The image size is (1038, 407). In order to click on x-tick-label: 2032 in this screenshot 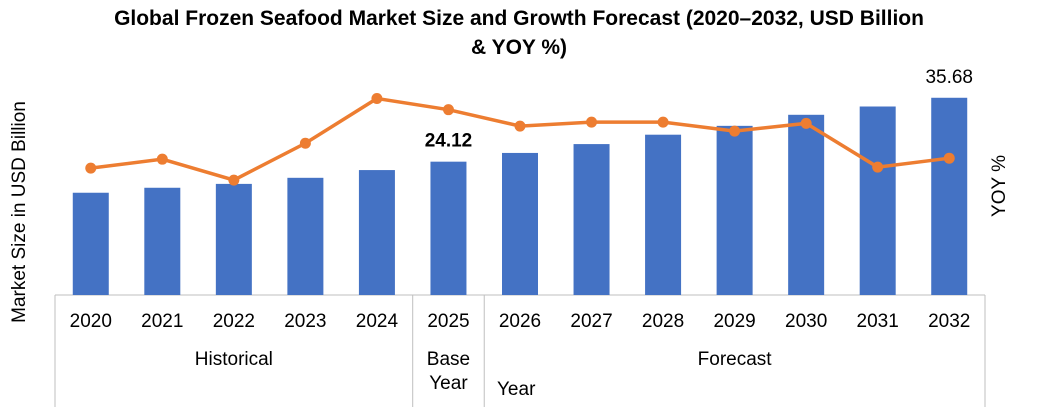, I will do `click(949, 321)`.